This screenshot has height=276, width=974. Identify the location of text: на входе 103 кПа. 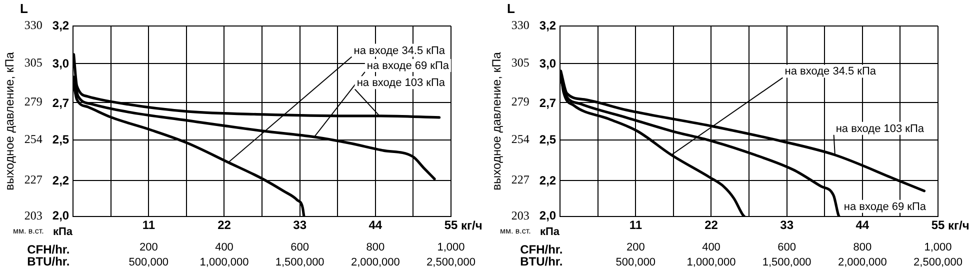
(401, 83).